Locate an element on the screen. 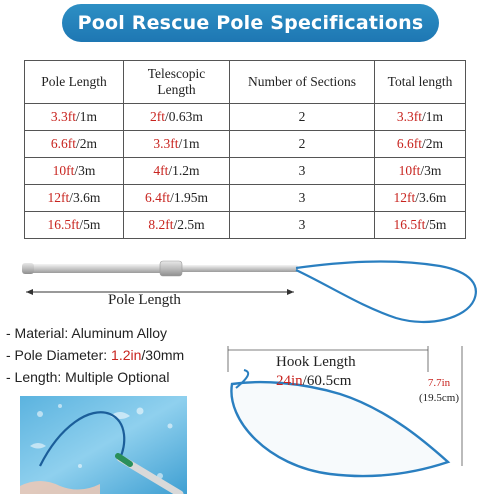 The height and width of the screenshot is (500, 500). cell-tele-feet: 6.4ft is located at coordinates (157, 197).